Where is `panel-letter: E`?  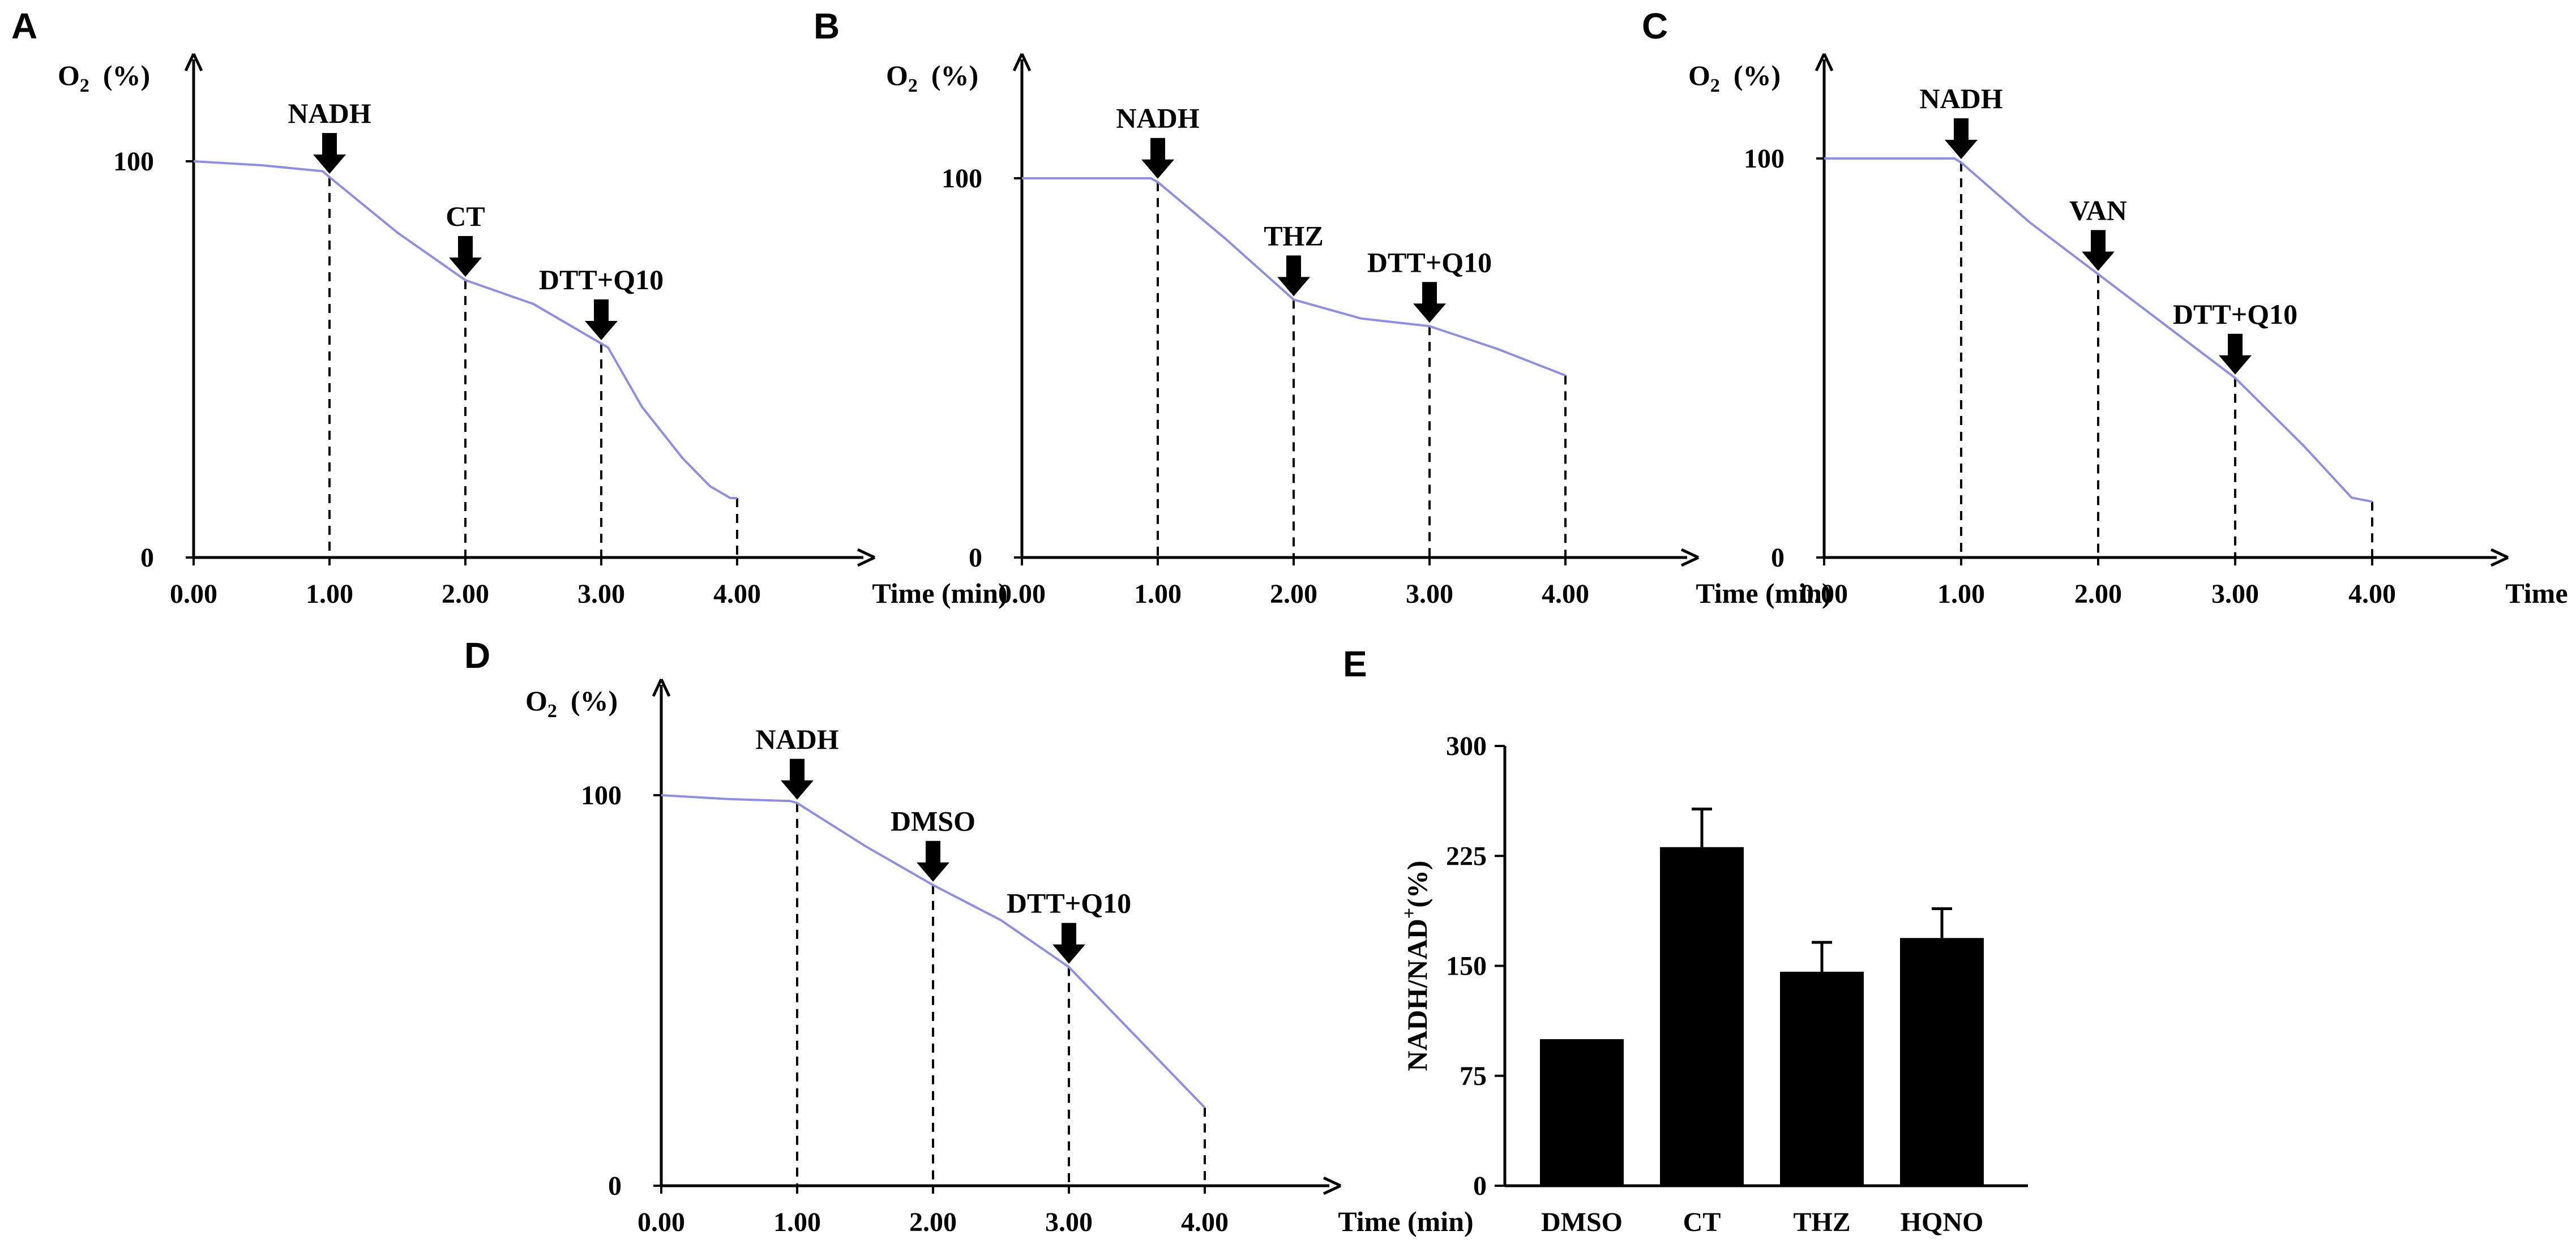 panel-letter: E is located at coordinates (1355, 664).